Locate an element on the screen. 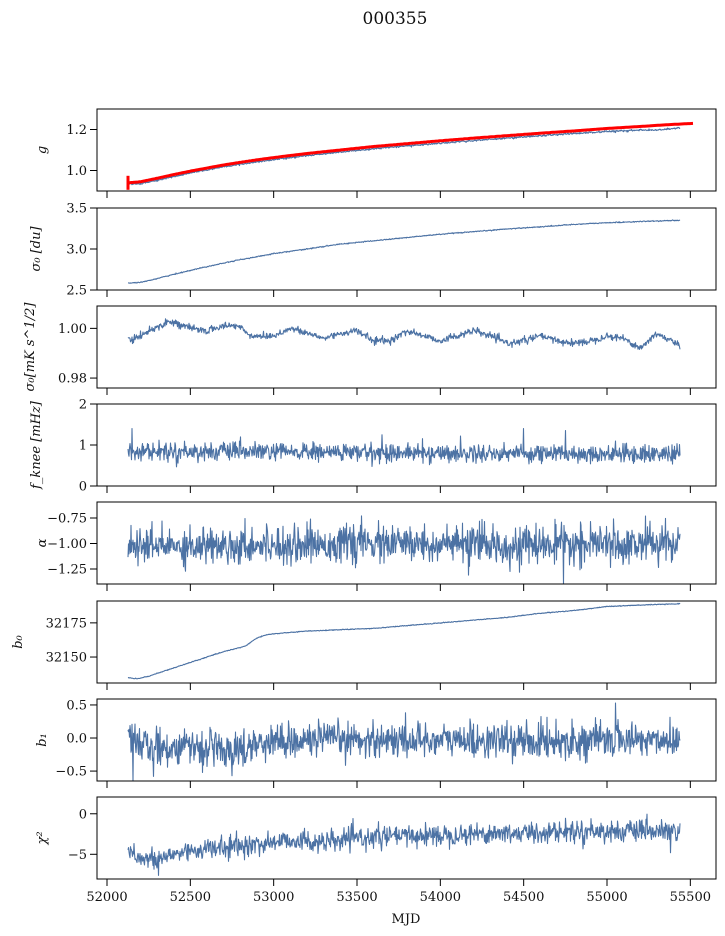 The image size is (725, 936). y-axis-label-g: g is located at coordinates (42, 150).